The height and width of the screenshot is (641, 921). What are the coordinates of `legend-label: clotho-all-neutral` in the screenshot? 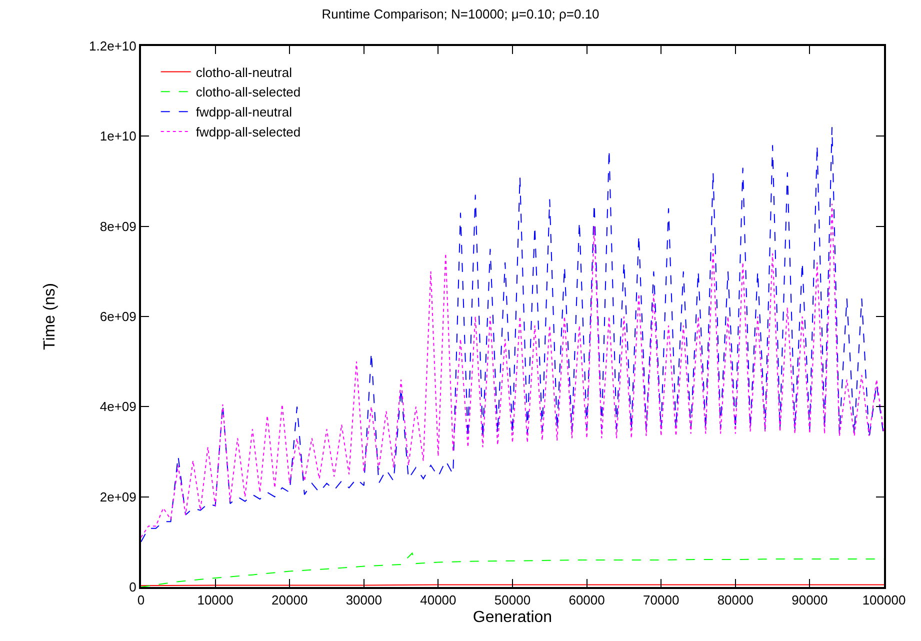 It's located at (244, 72).